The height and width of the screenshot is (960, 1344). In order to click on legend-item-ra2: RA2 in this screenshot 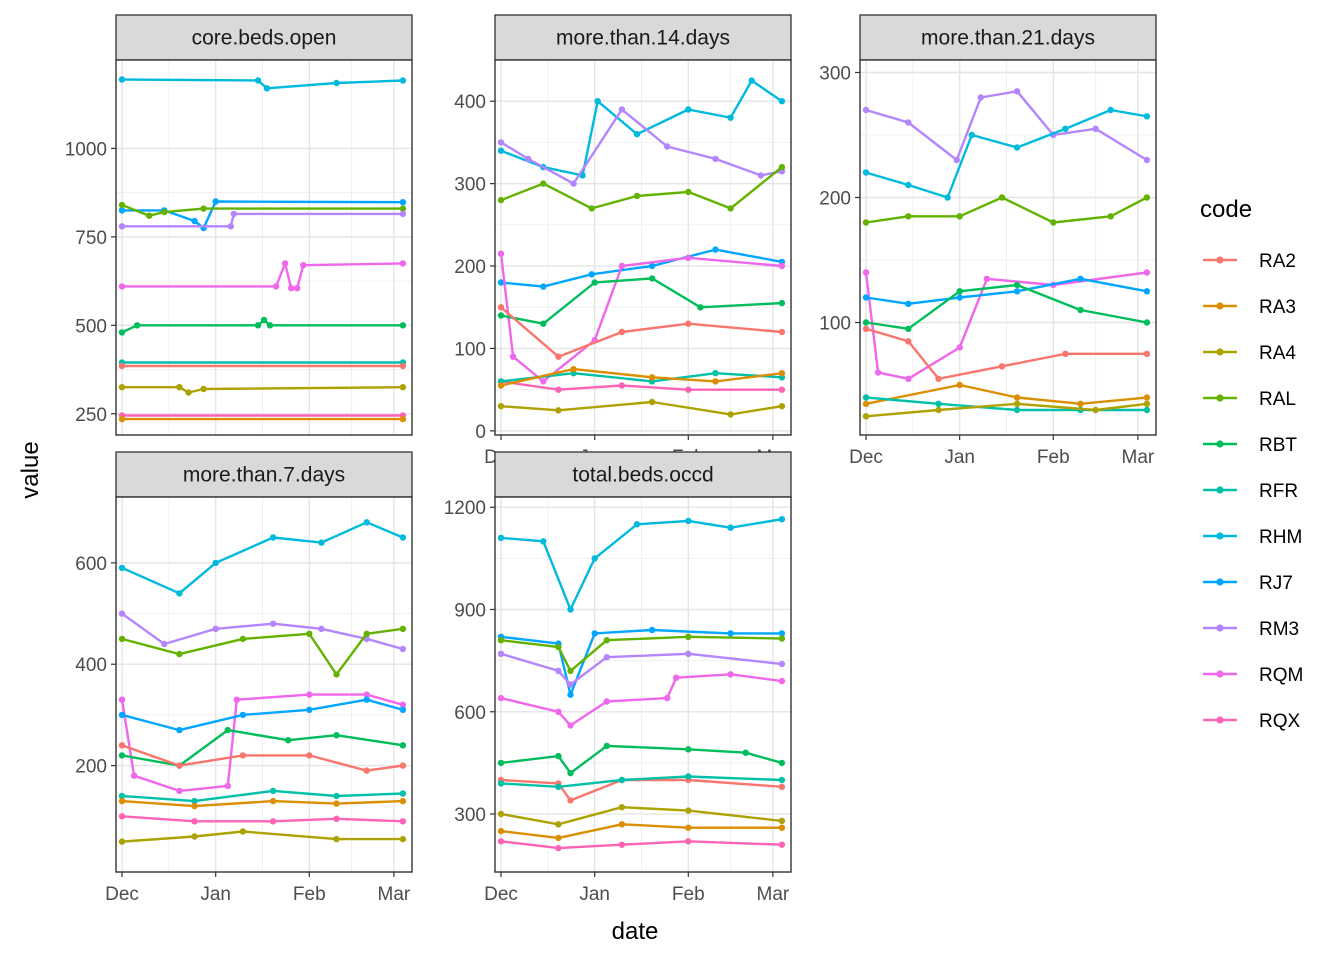, I will do `click(1249, 261)`.